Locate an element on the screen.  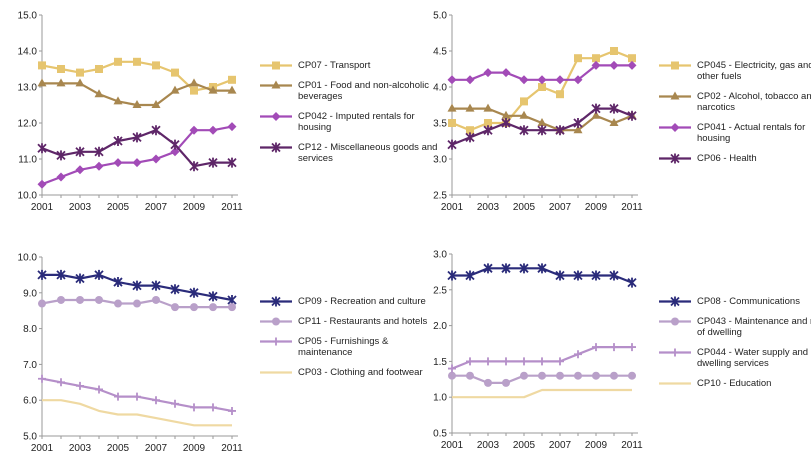
y-tick-label: 0.5 is located at coordinates (440, 434).